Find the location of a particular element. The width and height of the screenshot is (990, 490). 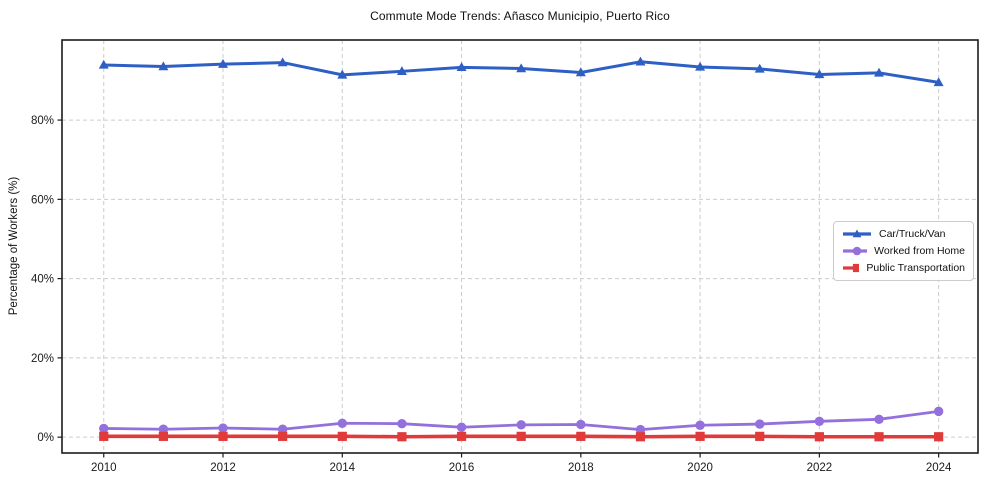

x-tick-label: 2012 is located at coordinates (223, 468).